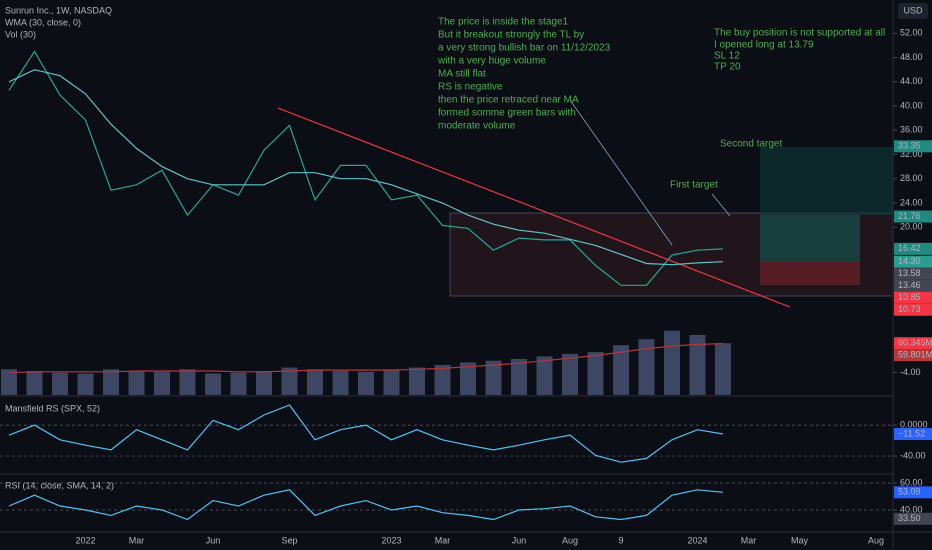  What do you see at coordinates (470, 87) in the screenshot?
I see `note-line: RS is negative` at bounding box center [470, 87].